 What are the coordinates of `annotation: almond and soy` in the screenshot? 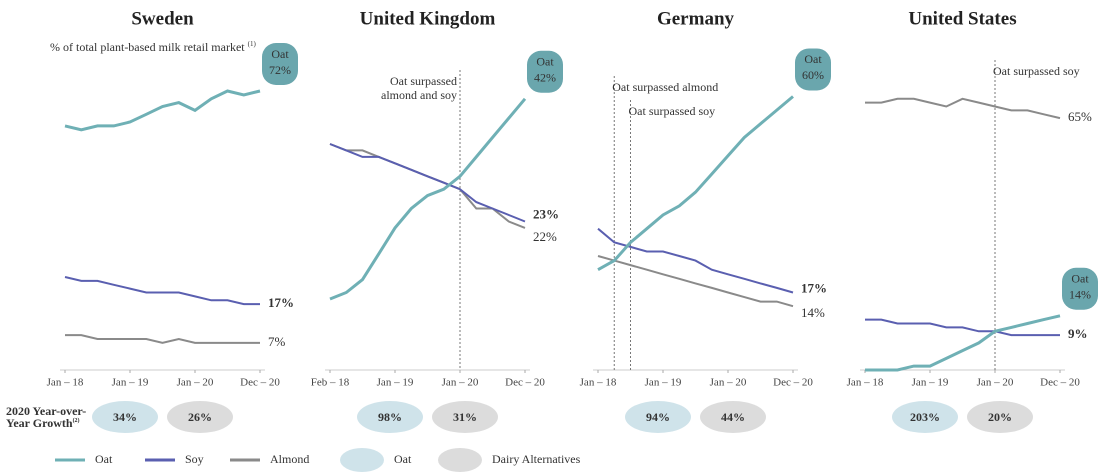 It's located at (419, 95).